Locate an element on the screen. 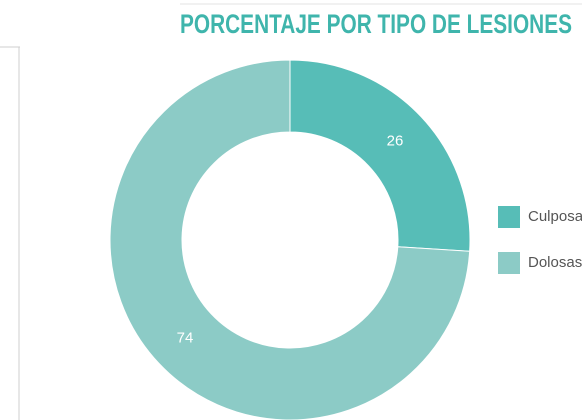 The width and height of the screenshot is (582, 420). legend-label: Dolosas is located at coordinates (555, 262).